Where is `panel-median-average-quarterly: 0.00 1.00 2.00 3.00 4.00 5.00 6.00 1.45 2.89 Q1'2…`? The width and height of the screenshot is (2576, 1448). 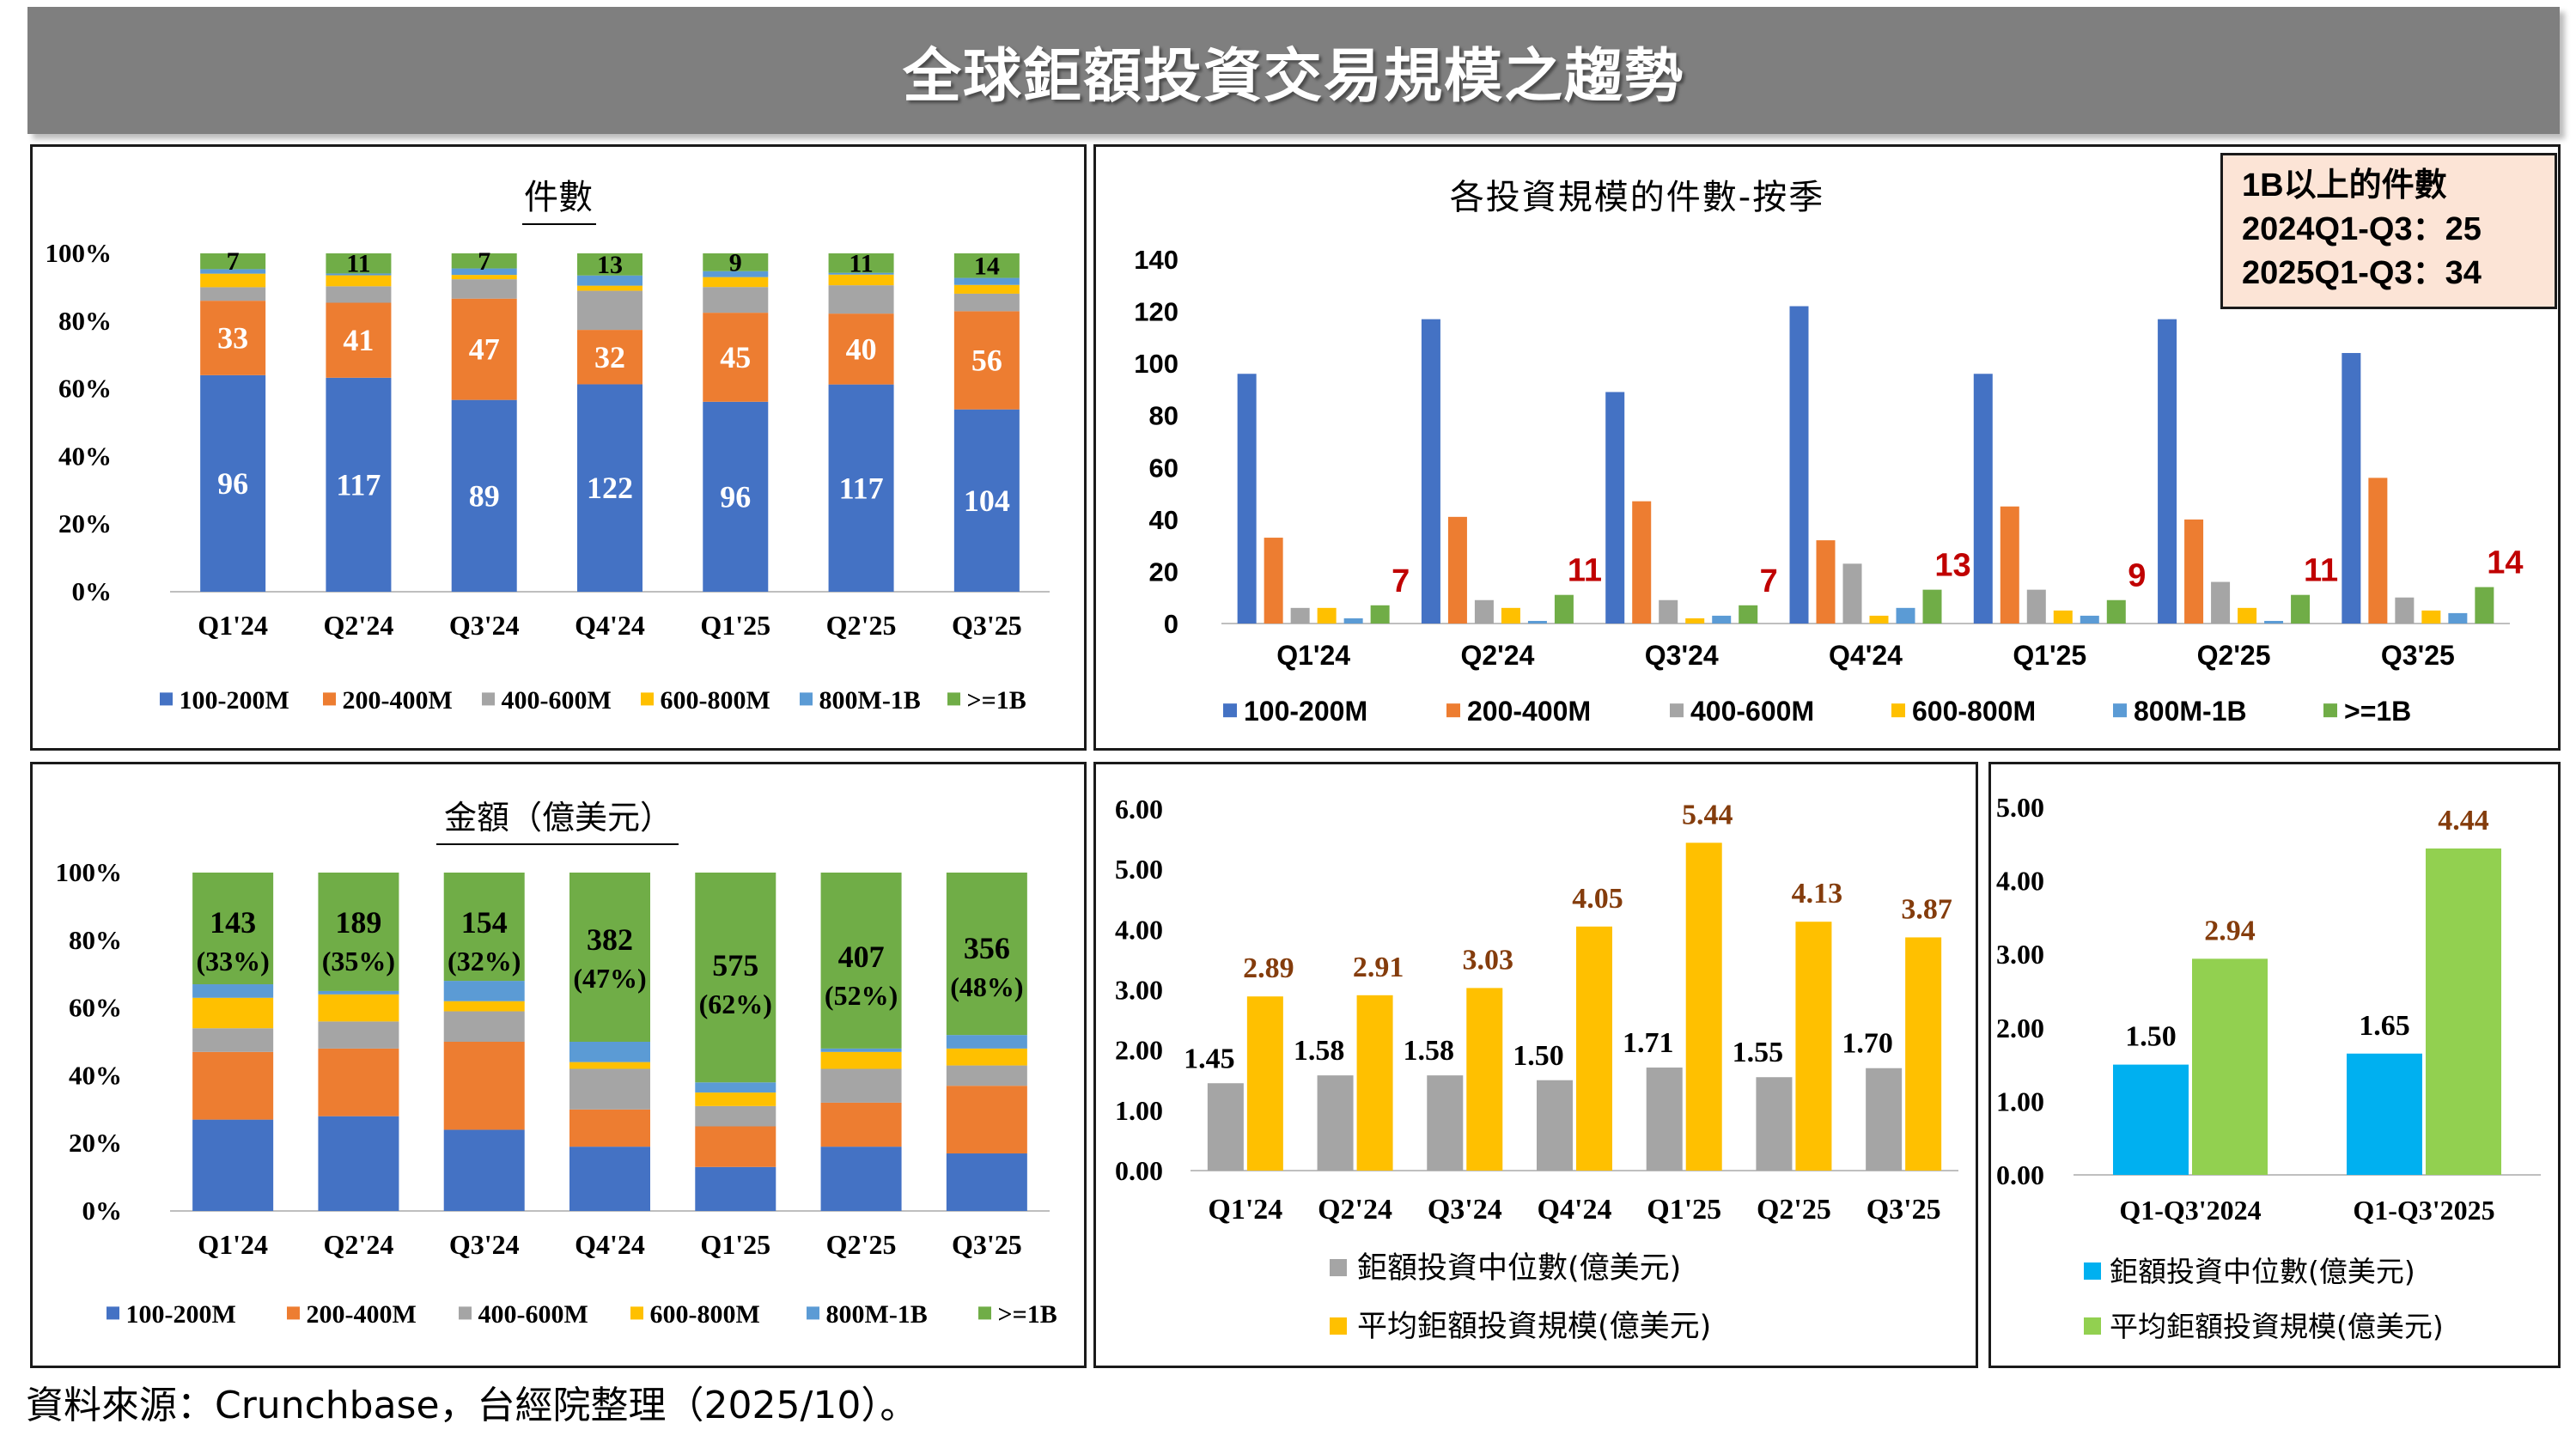
panel-median-average-quarterly: 0.00 1.00 2.00 3.00 4.00 5.00 6.00 1.45 2.89 Q1'2… is located at coordinates (1535, 1065).